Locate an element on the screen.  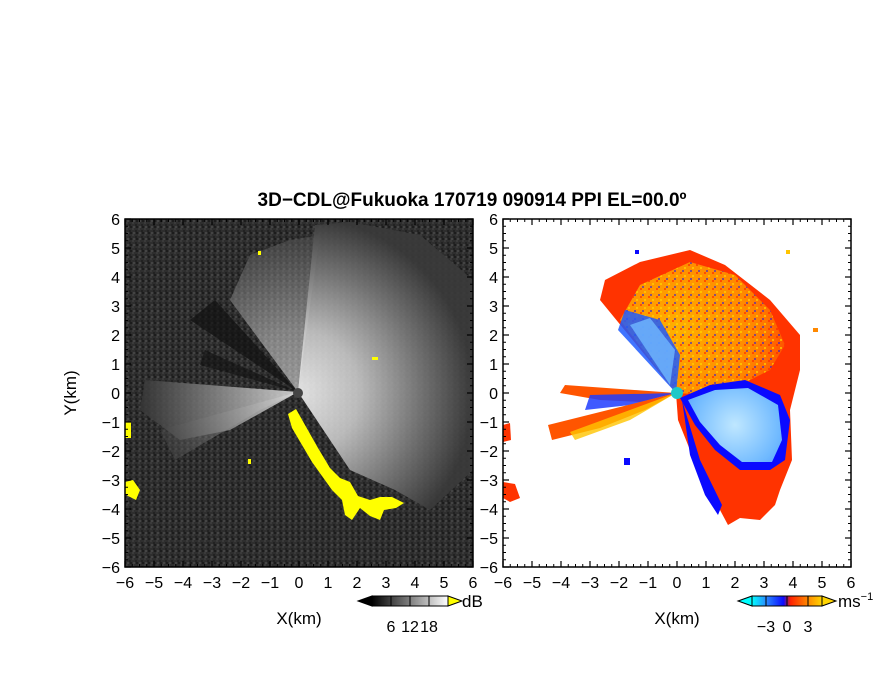
velocity-radar-center is located at coordinates (677, 393).